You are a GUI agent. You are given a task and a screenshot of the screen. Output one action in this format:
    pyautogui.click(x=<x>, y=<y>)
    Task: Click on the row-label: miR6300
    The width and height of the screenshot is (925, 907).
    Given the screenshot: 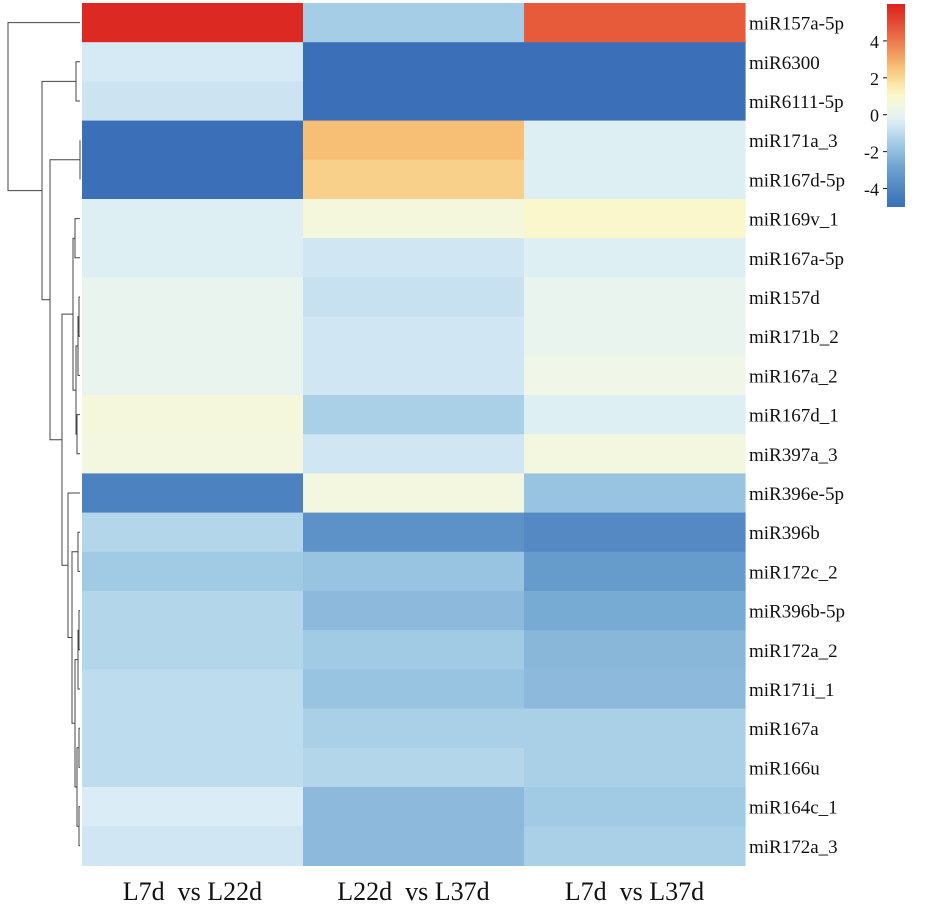 What is the action you would take?
    pyautogui.click(x=784, y=63)
    